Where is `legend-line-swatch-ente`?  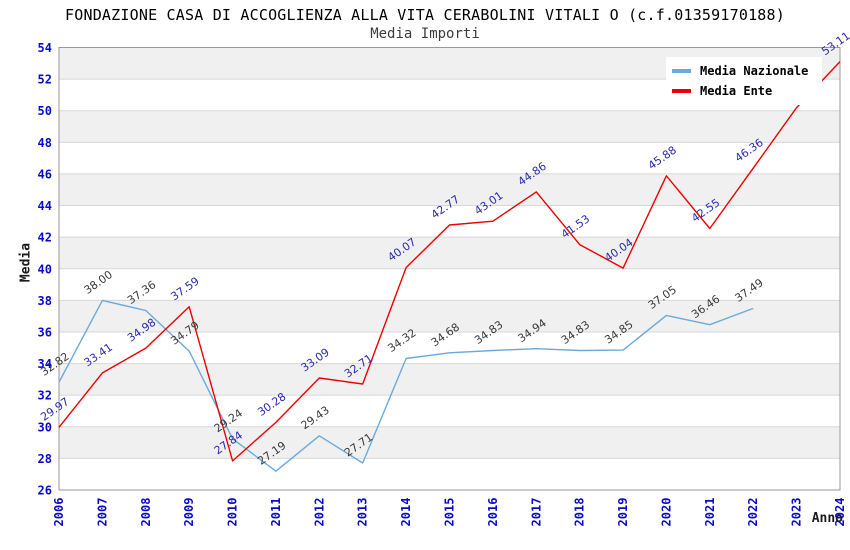 legend-line-swatch-ente is located at coordinates (681, 91).